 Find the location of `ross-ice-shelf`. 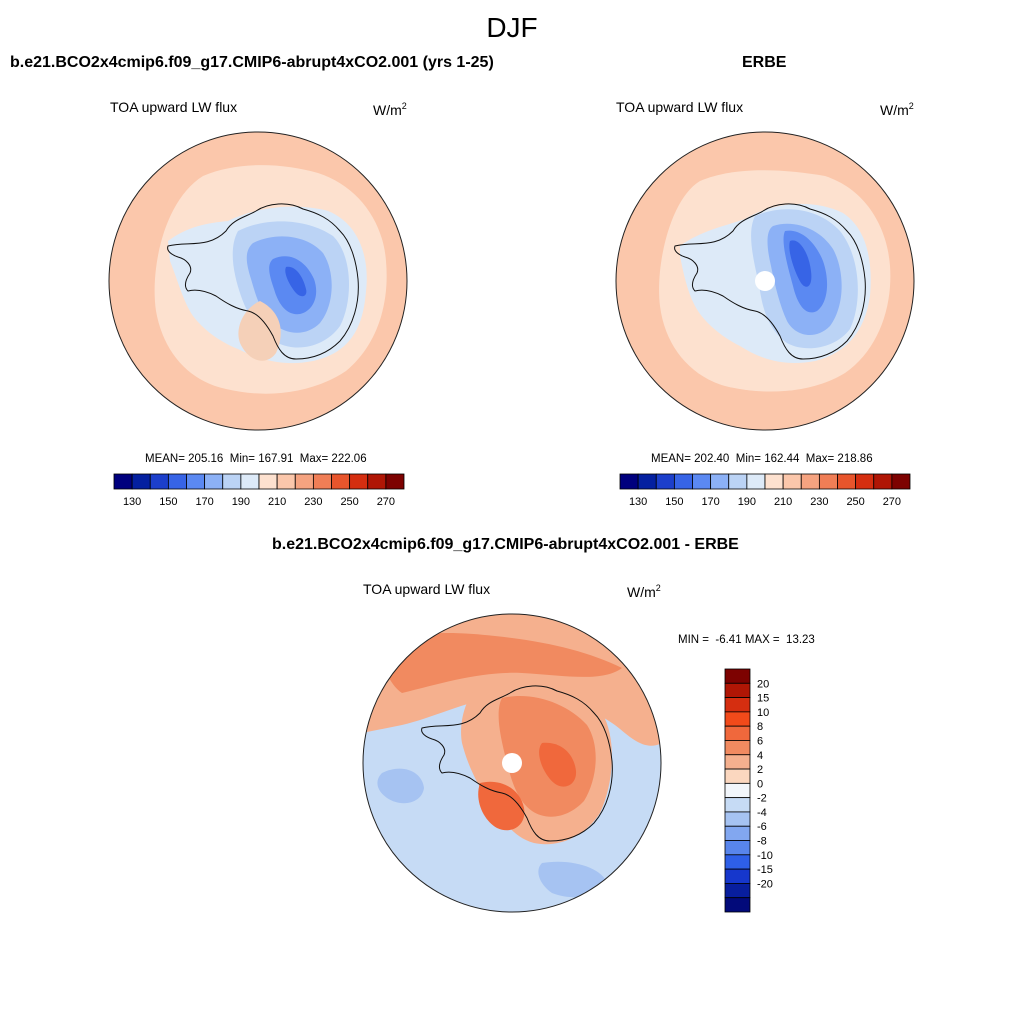

ross-ice-shelf is located at coordinates (259, 331).